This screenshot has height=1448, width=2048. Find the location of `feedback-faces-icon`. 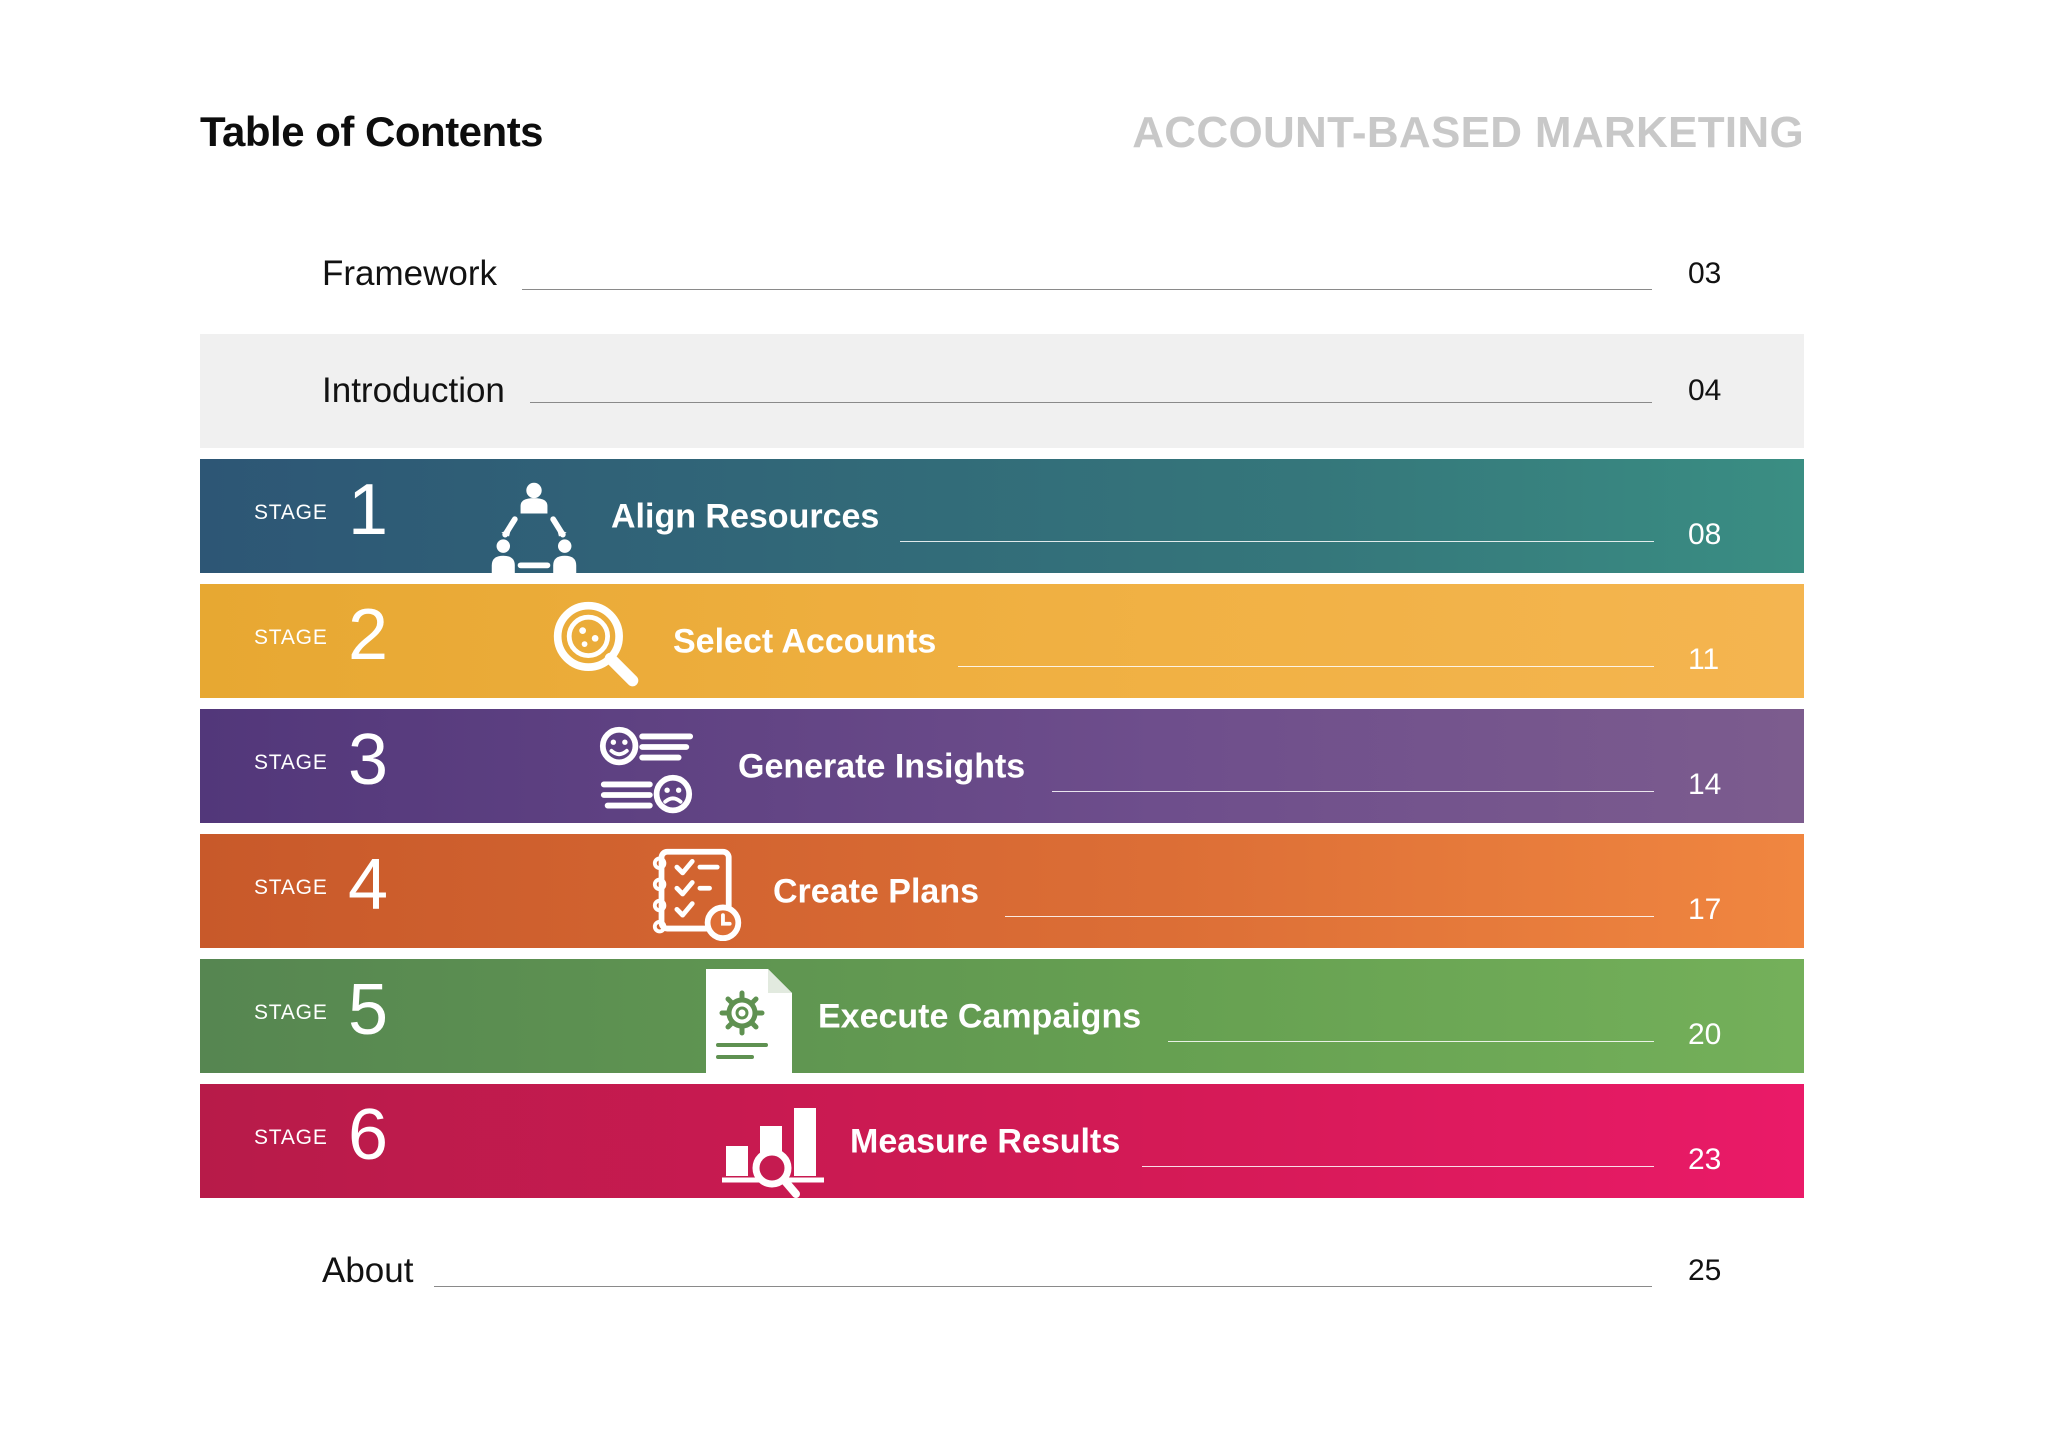

feedback-faces-icon is located at coordinates (646, 771).